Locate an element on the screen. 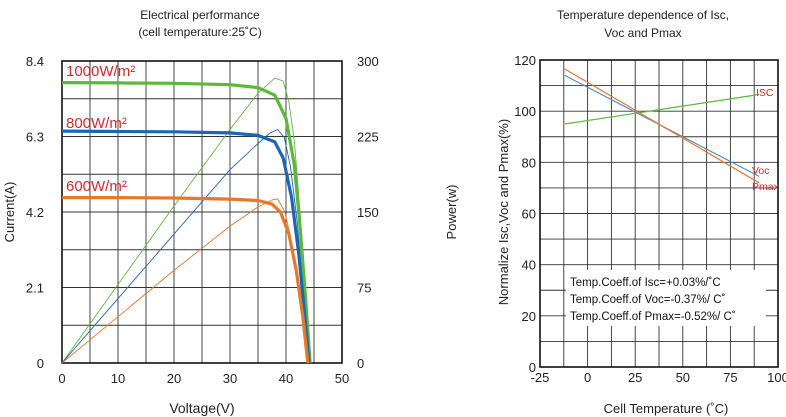 This screenshot has width=786, height=417. chart1-y-tick-label: 2.1 is located at coordinates (35, 288).